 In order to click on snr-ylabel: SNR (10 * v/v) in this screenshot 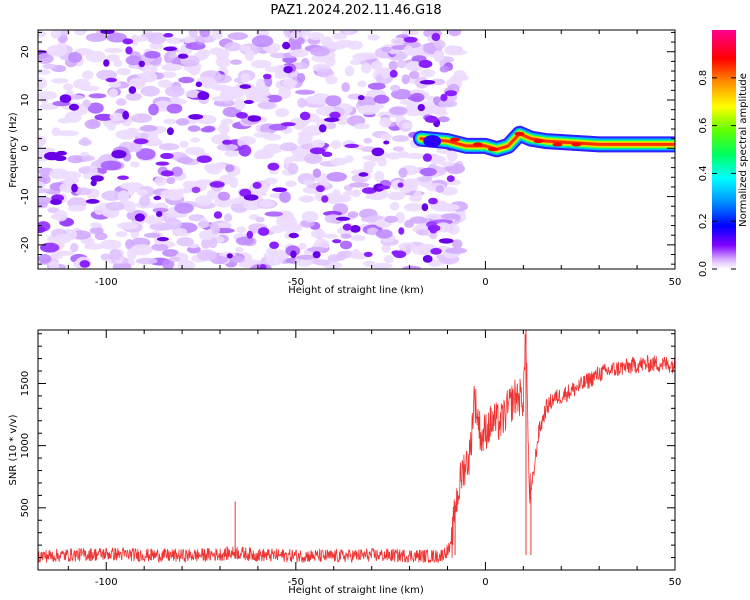, I will do `click(13, 449)`.